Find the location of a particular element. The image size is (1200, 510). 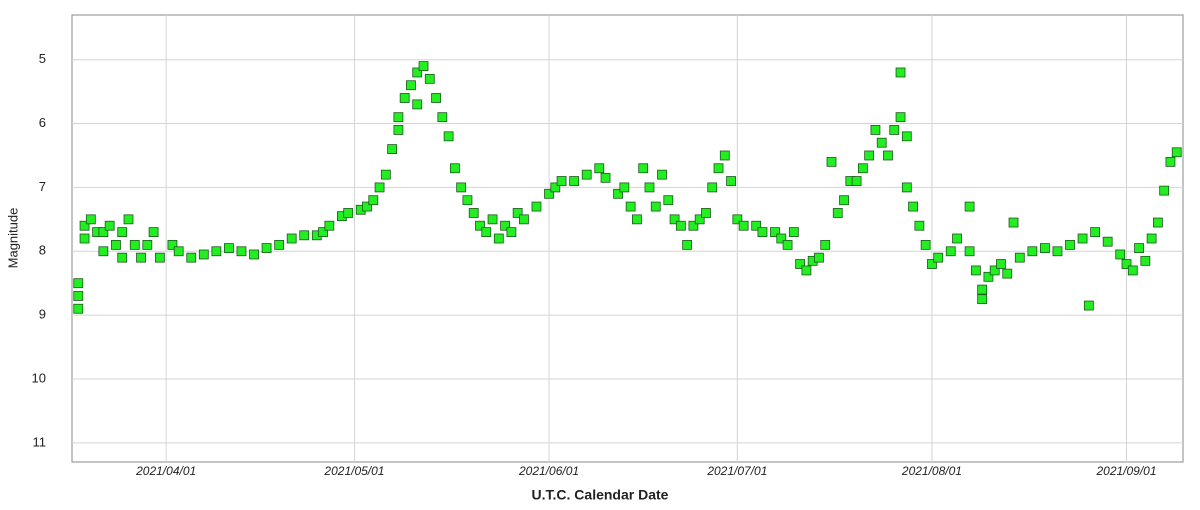

y-tick-label: 11 is located at coordinates (40, 441).